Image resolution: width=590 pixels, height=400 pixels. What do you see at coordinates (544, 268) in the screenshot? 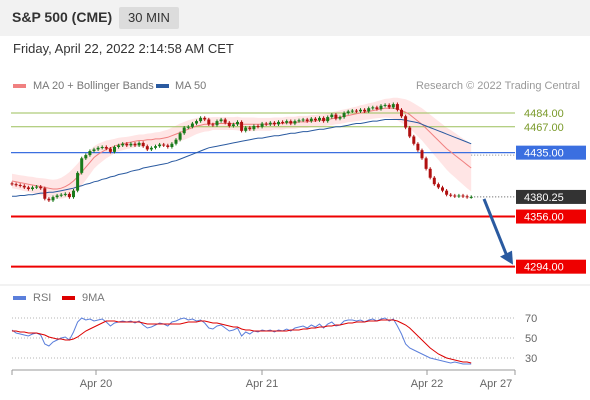
I see `support-label-5: 4294.00` at bounding box center [544, 268].